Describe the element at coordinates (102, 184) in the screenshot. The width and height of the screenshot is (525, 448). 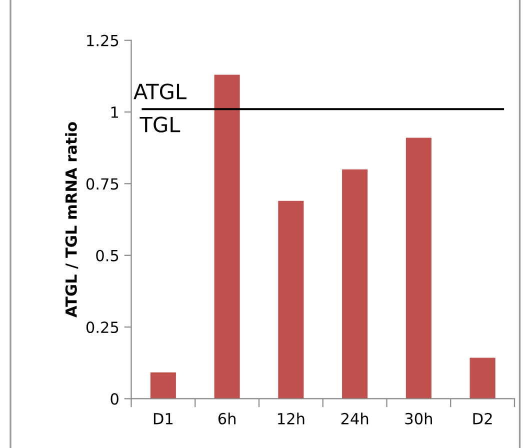
I see `y-tick-label: 0.75` at that location.